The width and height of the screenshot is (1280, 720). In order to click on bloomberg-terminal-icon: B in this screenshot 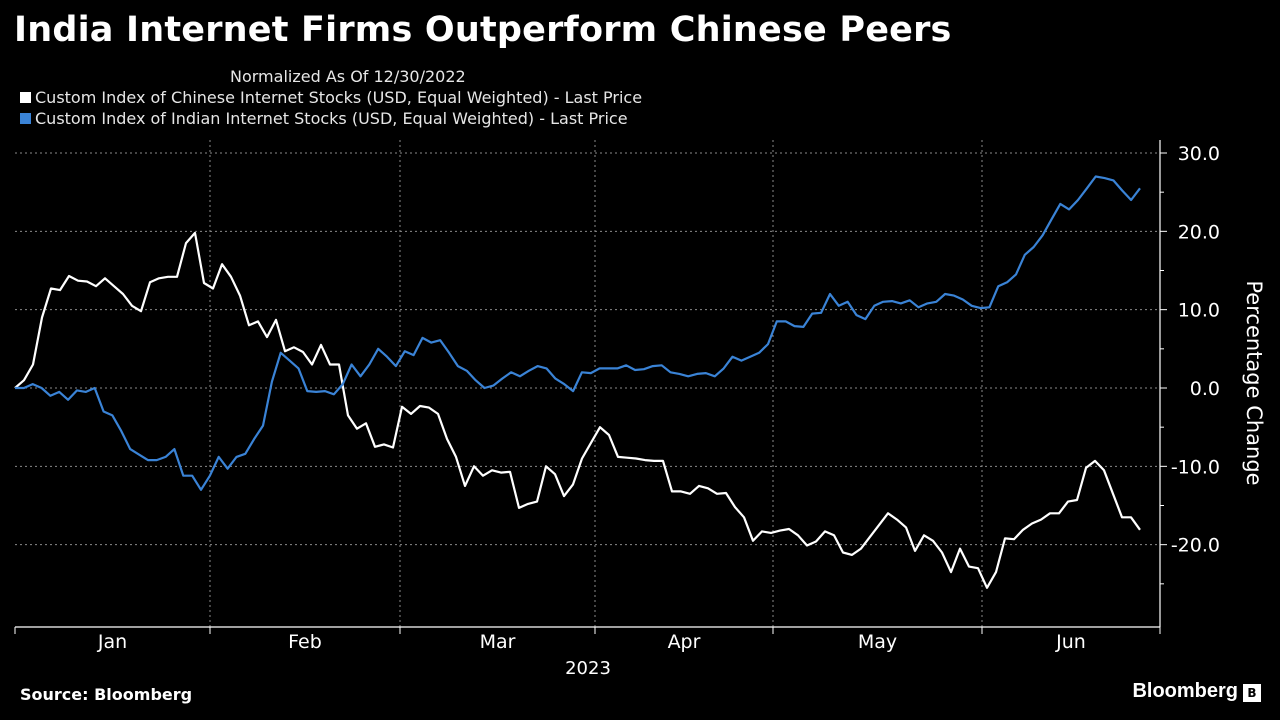, I will do `click(1252, 693)`.